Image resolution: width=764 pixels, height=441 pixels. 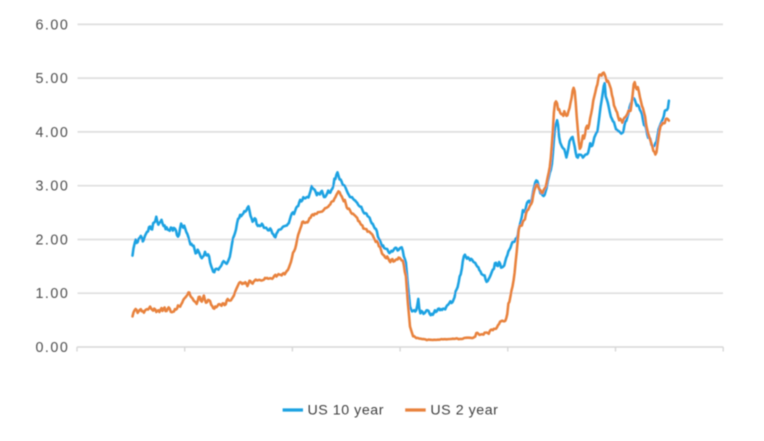 What do you see at coordinates (52, 79) in the screenshot?
I see `svg-text: 5.00` at bounding box center [52, 79].